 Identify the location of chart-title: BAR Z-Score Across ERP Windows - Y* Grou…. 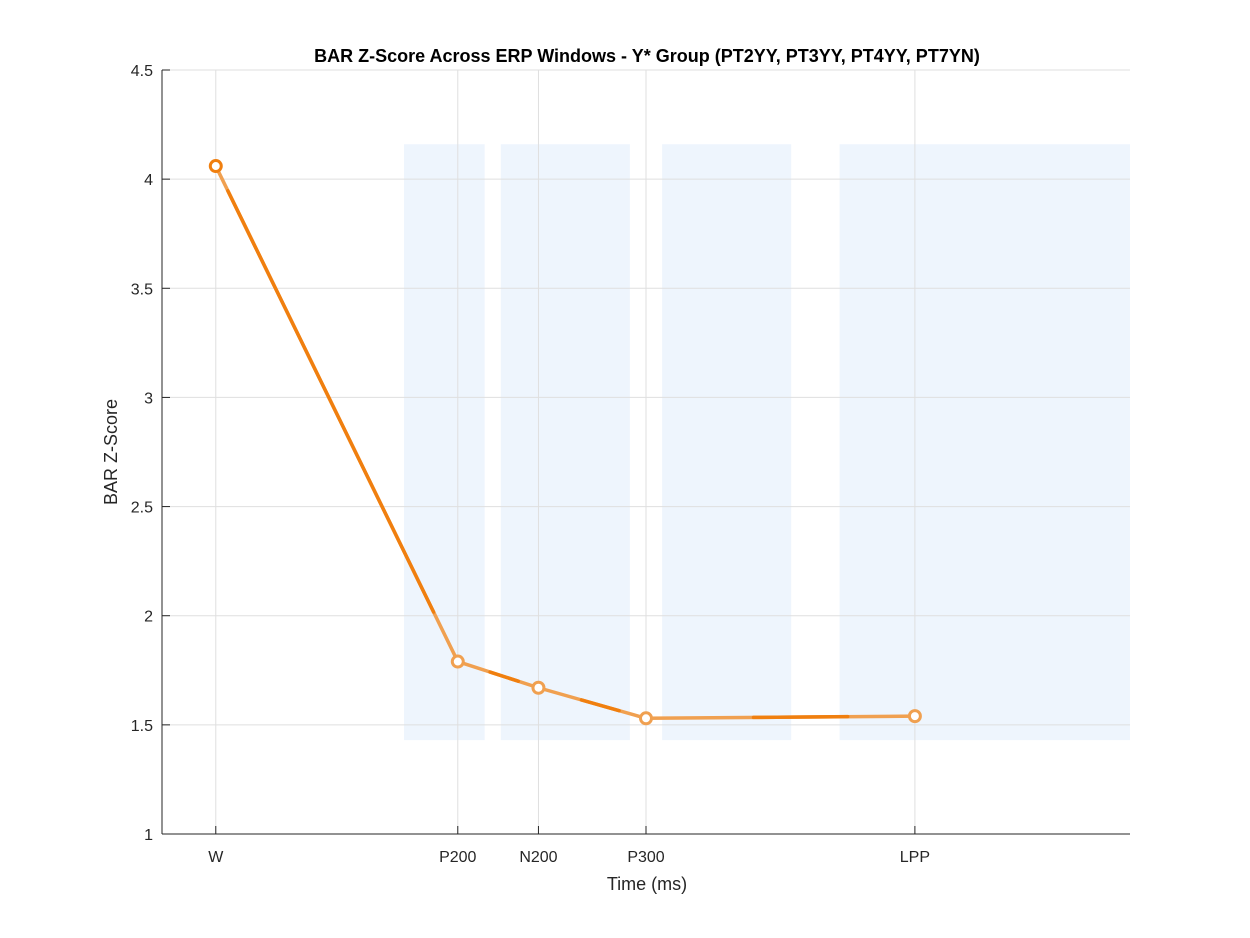
(647, 56).